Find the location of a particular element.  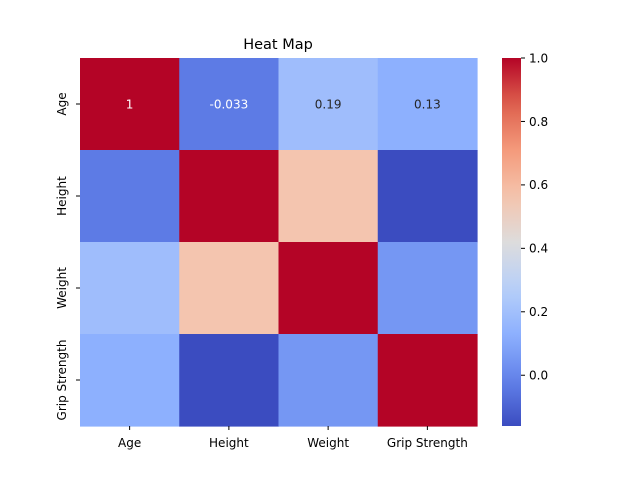

cell-annotation: 1 is located at coordinates (130, 105).